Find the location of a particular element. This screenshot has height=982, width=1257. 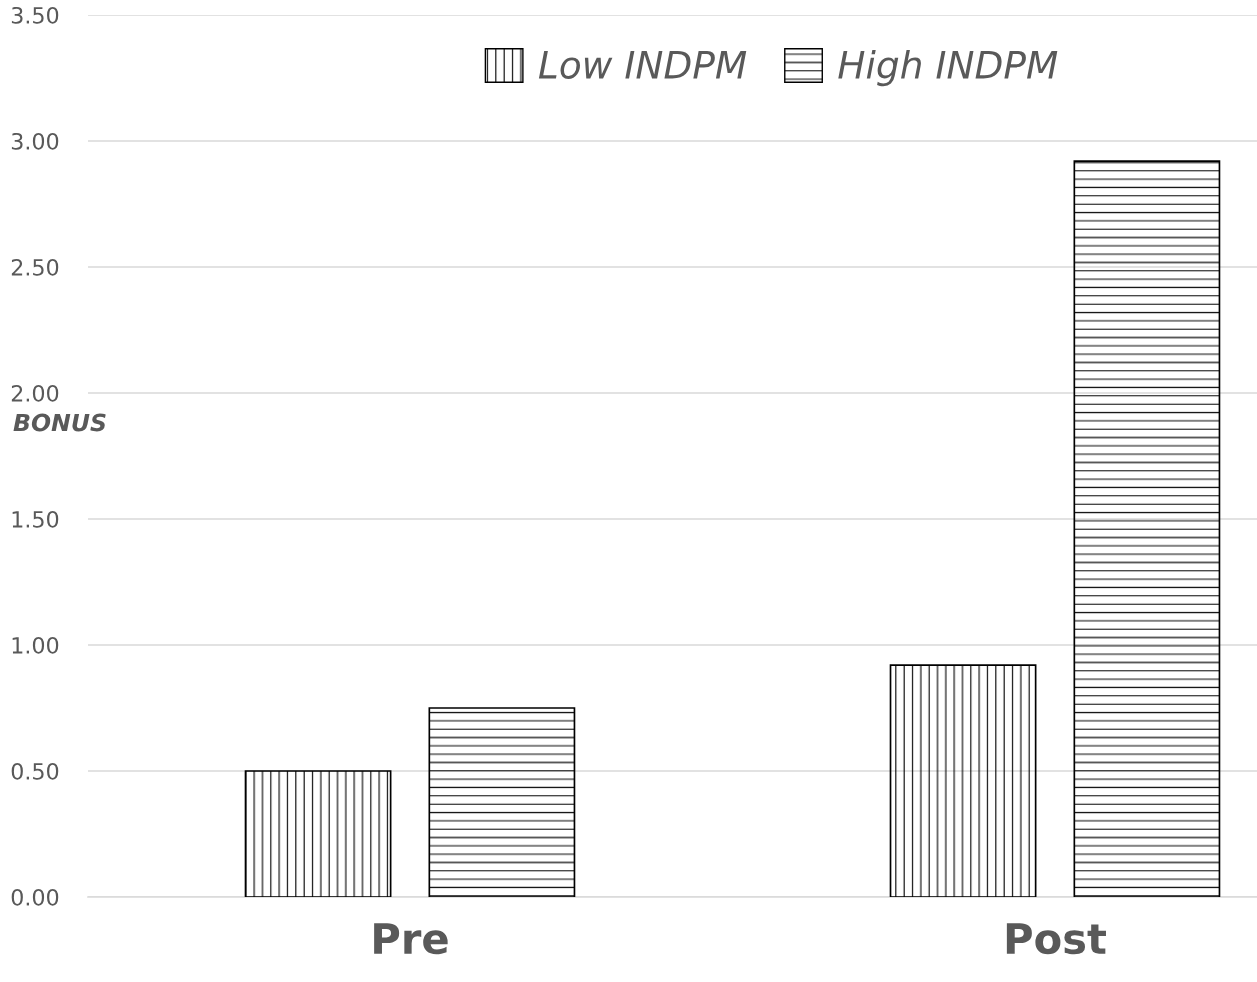

y-tick-label: 1.50 is located at coordinates (35, 519).